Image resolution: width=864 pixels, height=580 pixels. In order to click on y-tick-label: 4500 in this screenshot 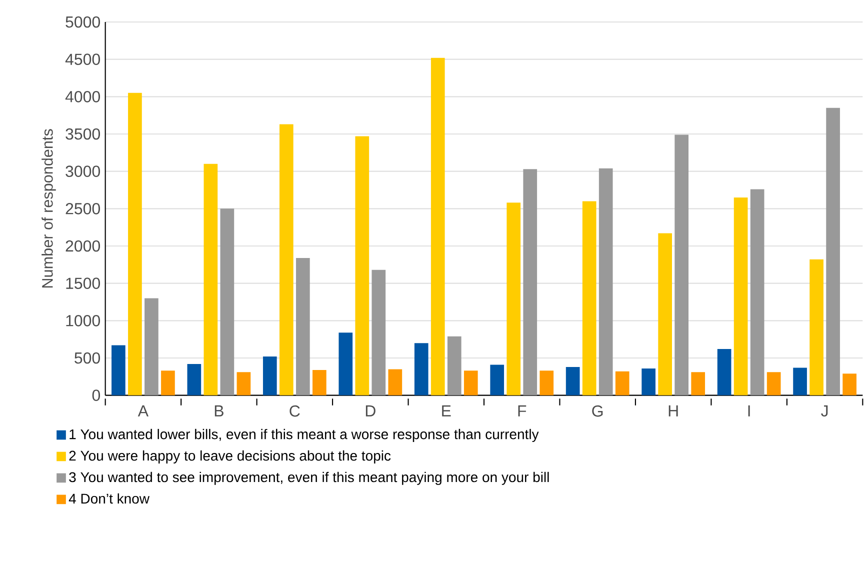, I will do `click(82, 59)`.